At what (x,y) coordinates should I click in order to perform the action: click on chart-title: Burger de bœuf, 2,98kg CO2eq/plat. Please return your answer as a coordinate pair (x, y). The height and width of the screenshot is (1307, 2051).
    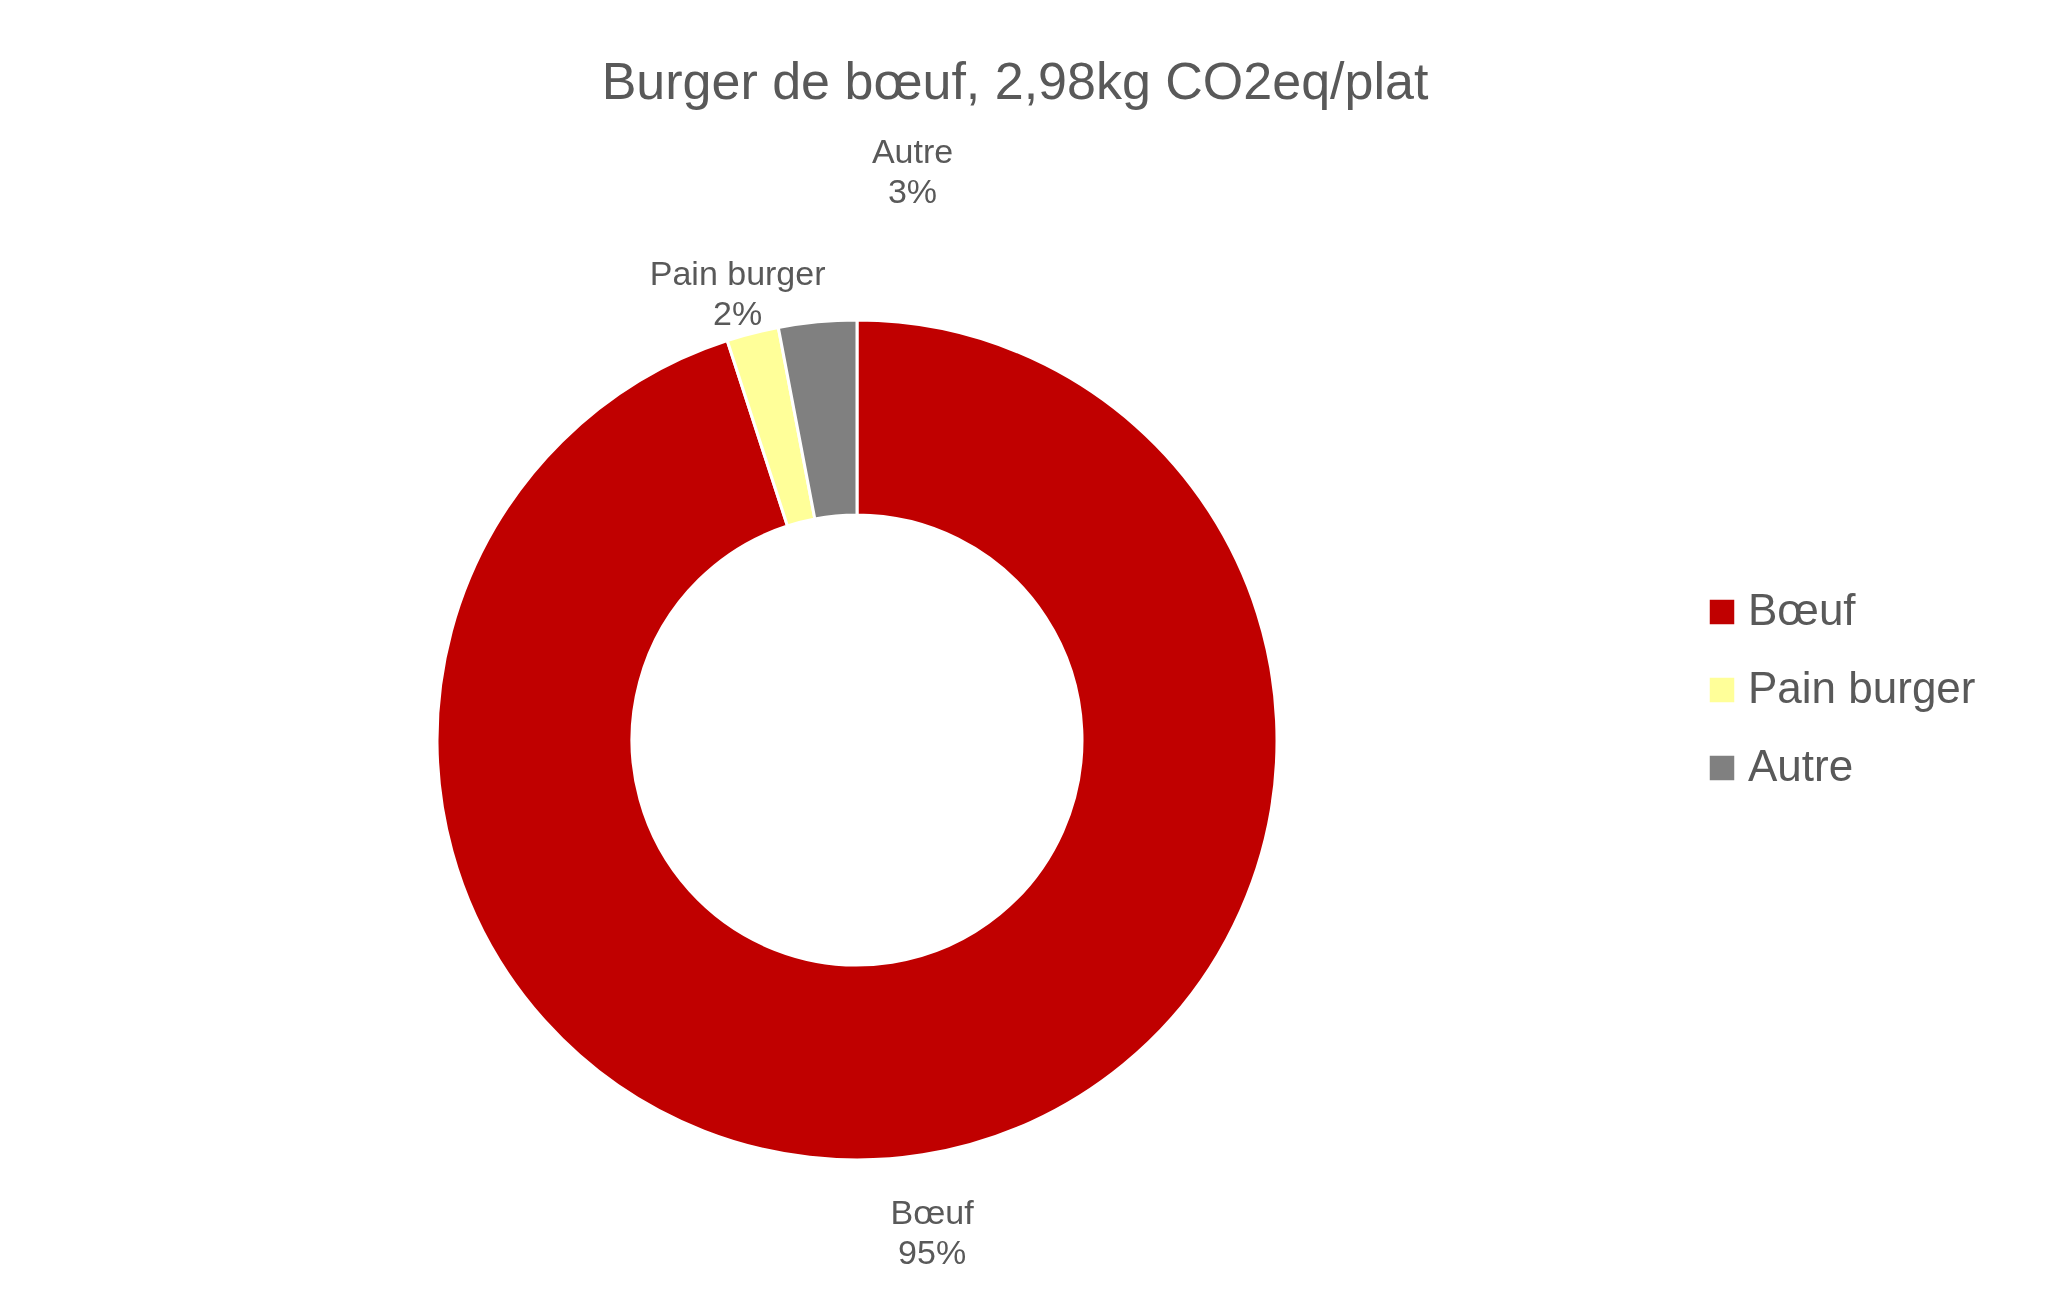
    Looking at the image, I should click on (1015, 81).